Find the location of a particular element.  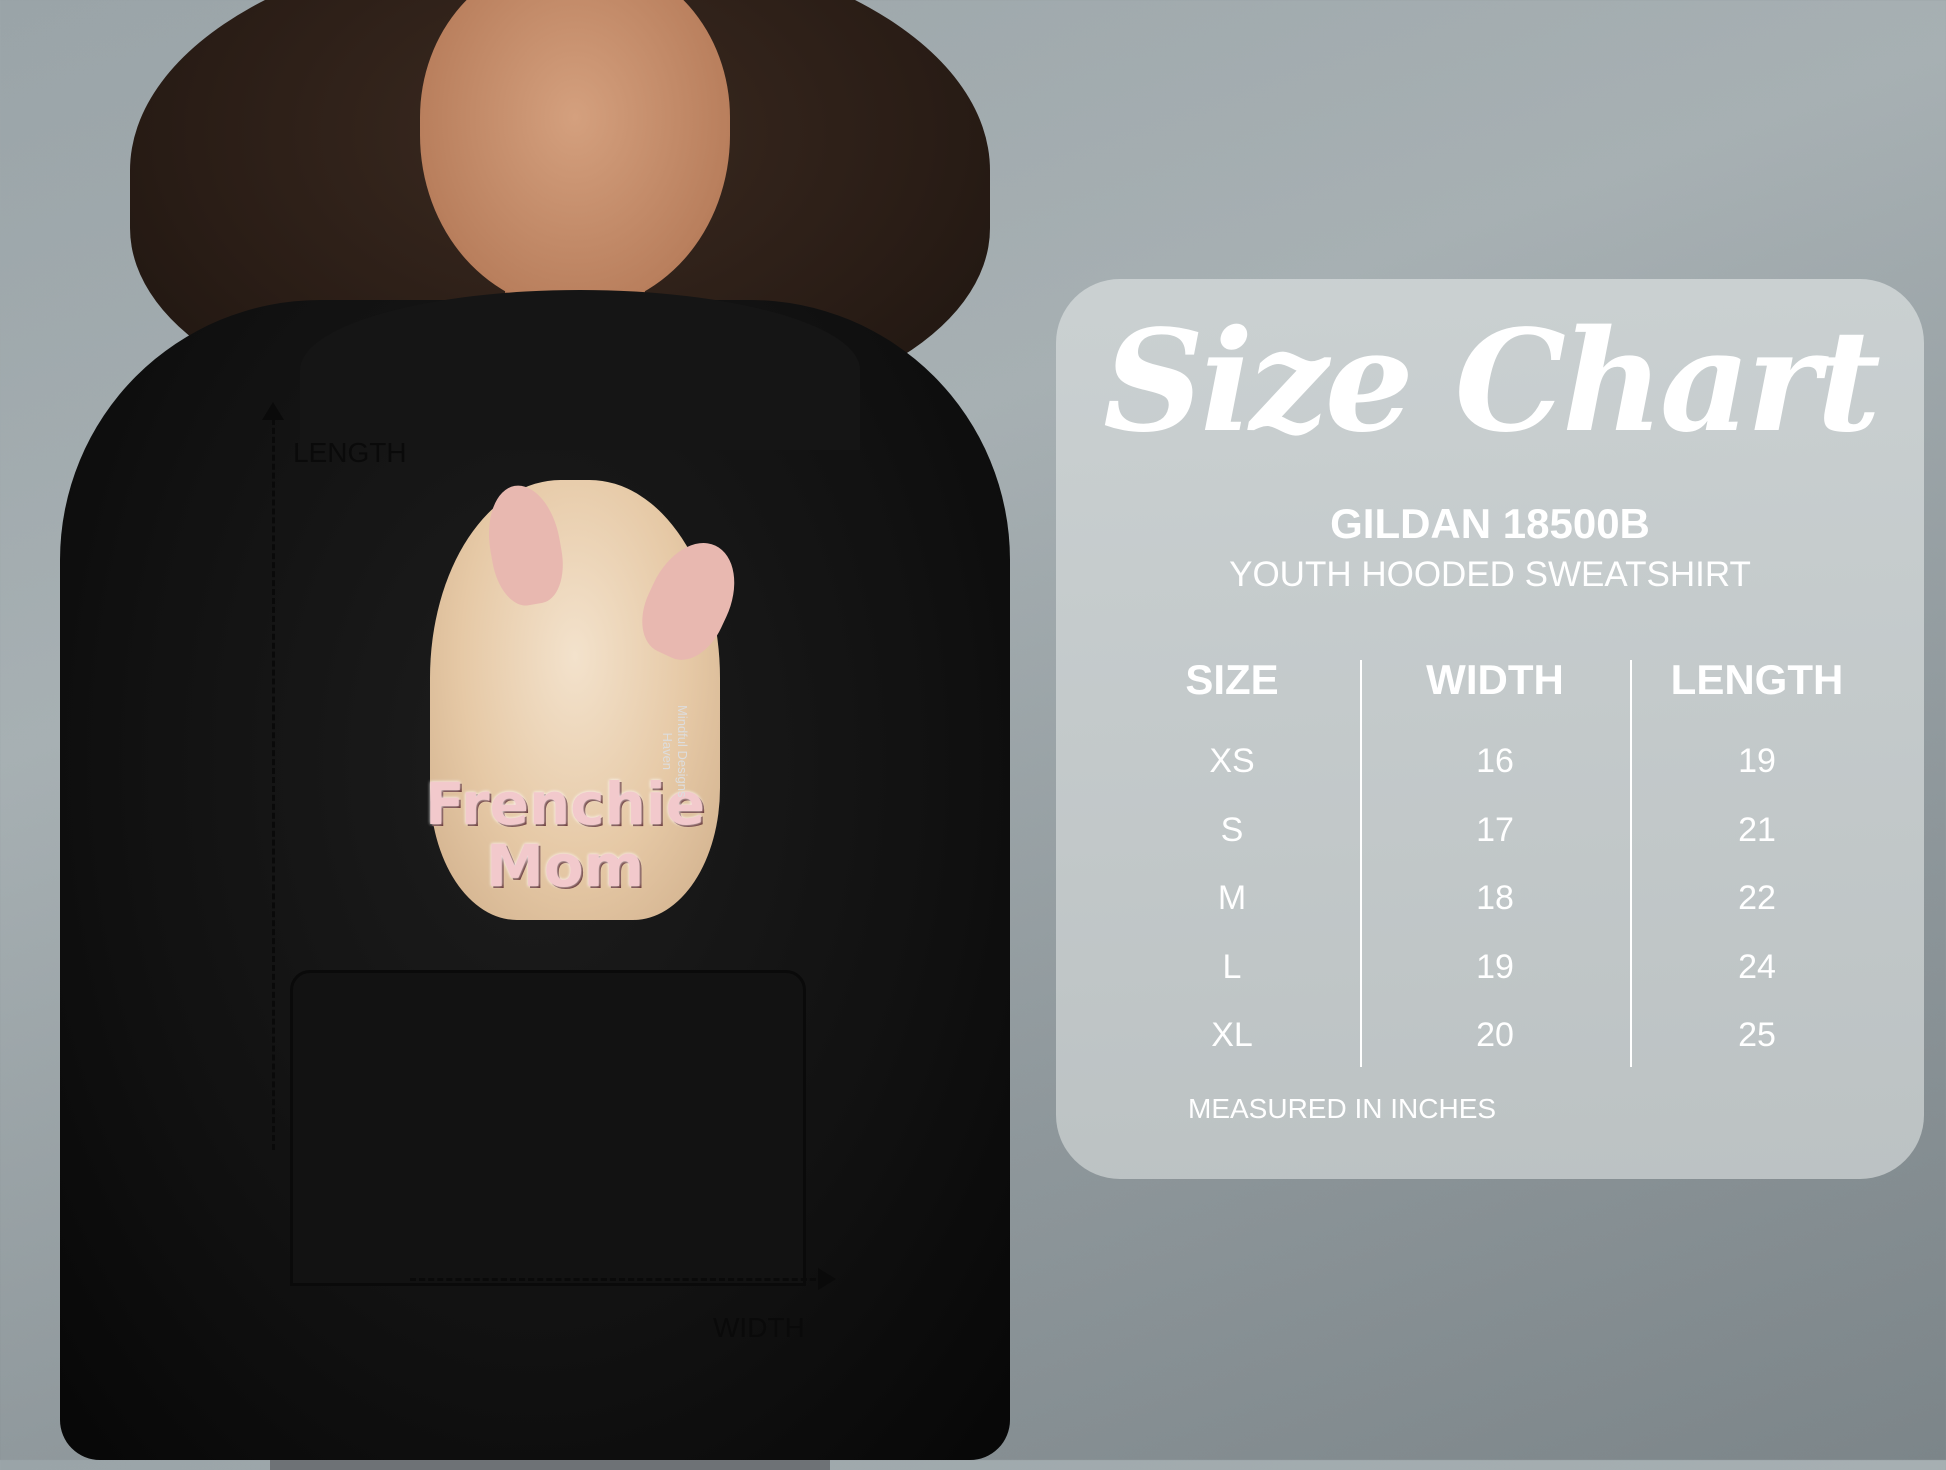

print-text-mom: Mom is located at coordinates (565, 866).